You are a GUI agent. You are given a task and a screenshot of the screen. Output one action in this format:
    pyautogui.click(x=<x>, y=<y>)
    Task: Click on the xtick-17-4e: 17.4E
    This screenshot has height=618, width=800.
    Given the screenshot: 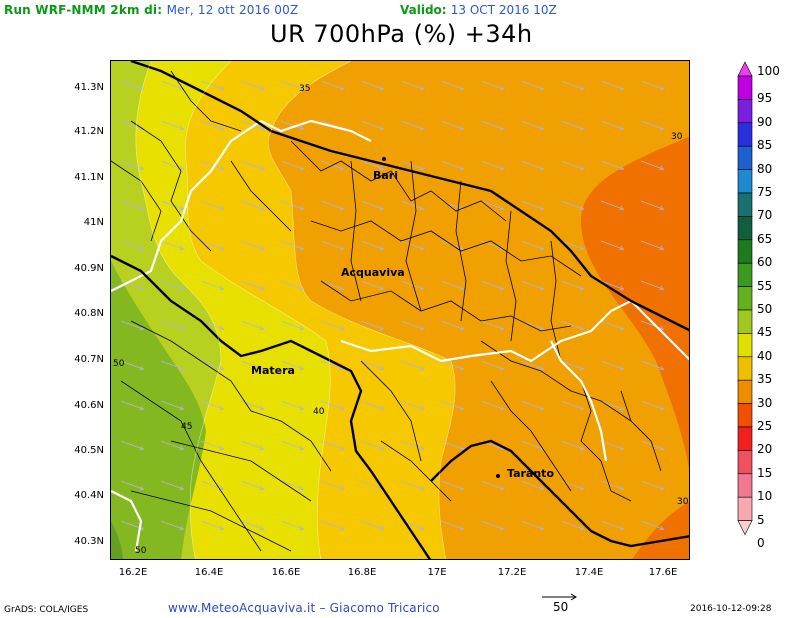 What is the action you would take?
    pyautogui.click(x=589, y=572)
    